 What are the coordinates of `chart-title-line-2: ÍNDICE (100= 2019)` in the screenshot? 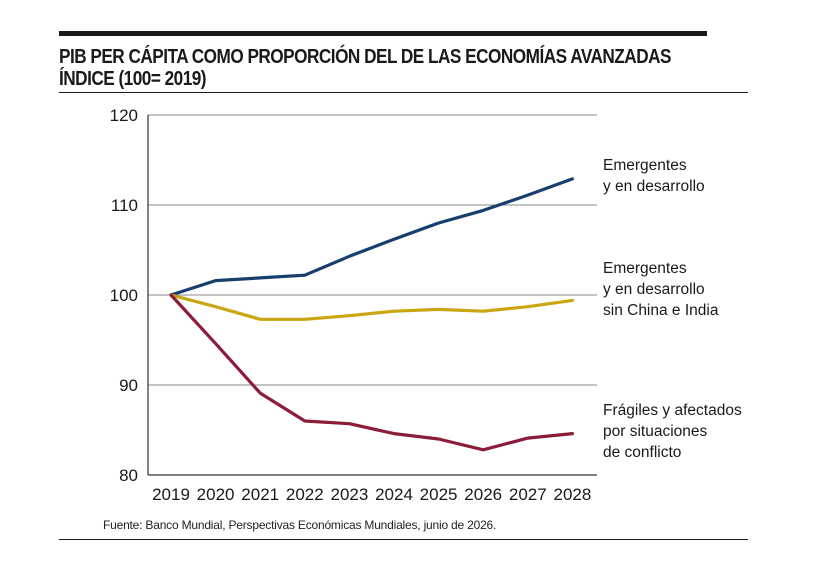 It's located at (133, 79).